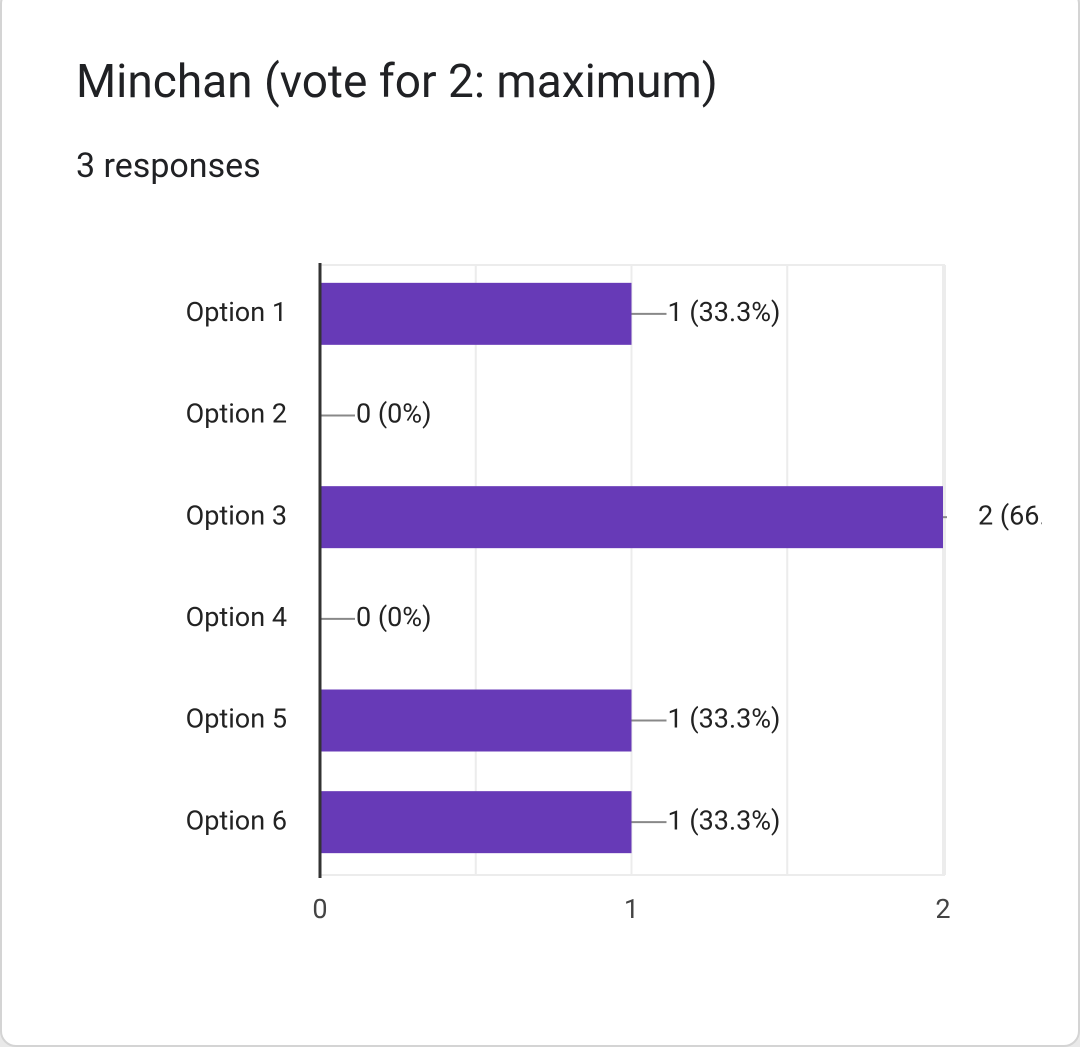  Describe the element at coordinates (1029, 515) in the screenshot. I see `value-label: 2 (66.7%)` at that location.